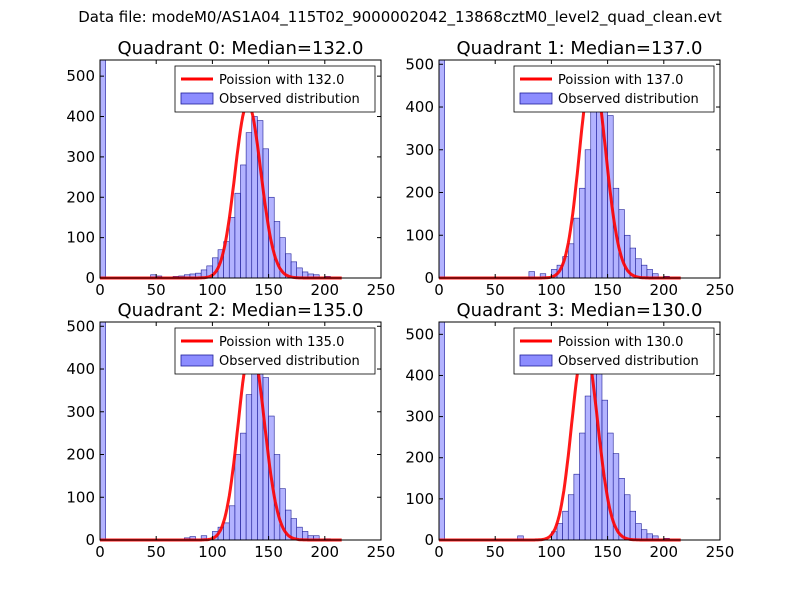 The width and height of the screenshot is (800, 600). What do you see at coordinates (156, 290) in the screenshot?
I see `quadrant-0-xtick-label-50: 50` at bounding box center [156, 290].